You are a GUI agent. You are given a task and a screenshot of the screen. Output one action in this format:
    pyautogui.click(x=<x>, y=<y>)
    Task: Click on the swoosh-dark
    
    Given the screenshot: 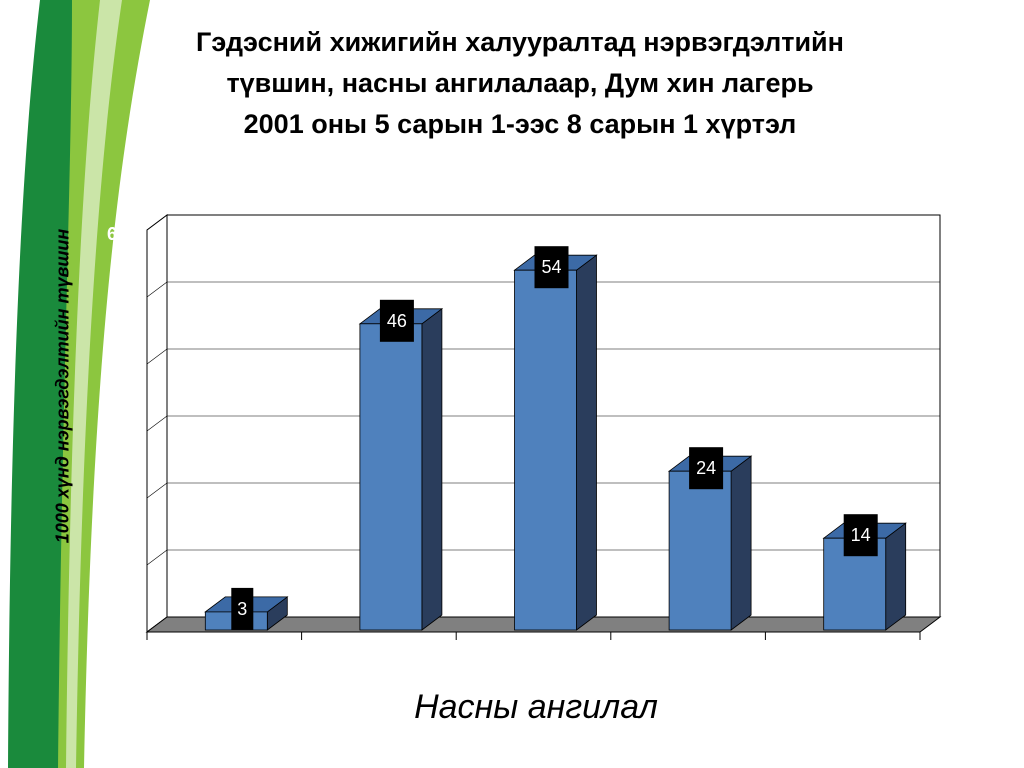 What is the action you would take?
    pyautogui.click(x=63, y=384)
    